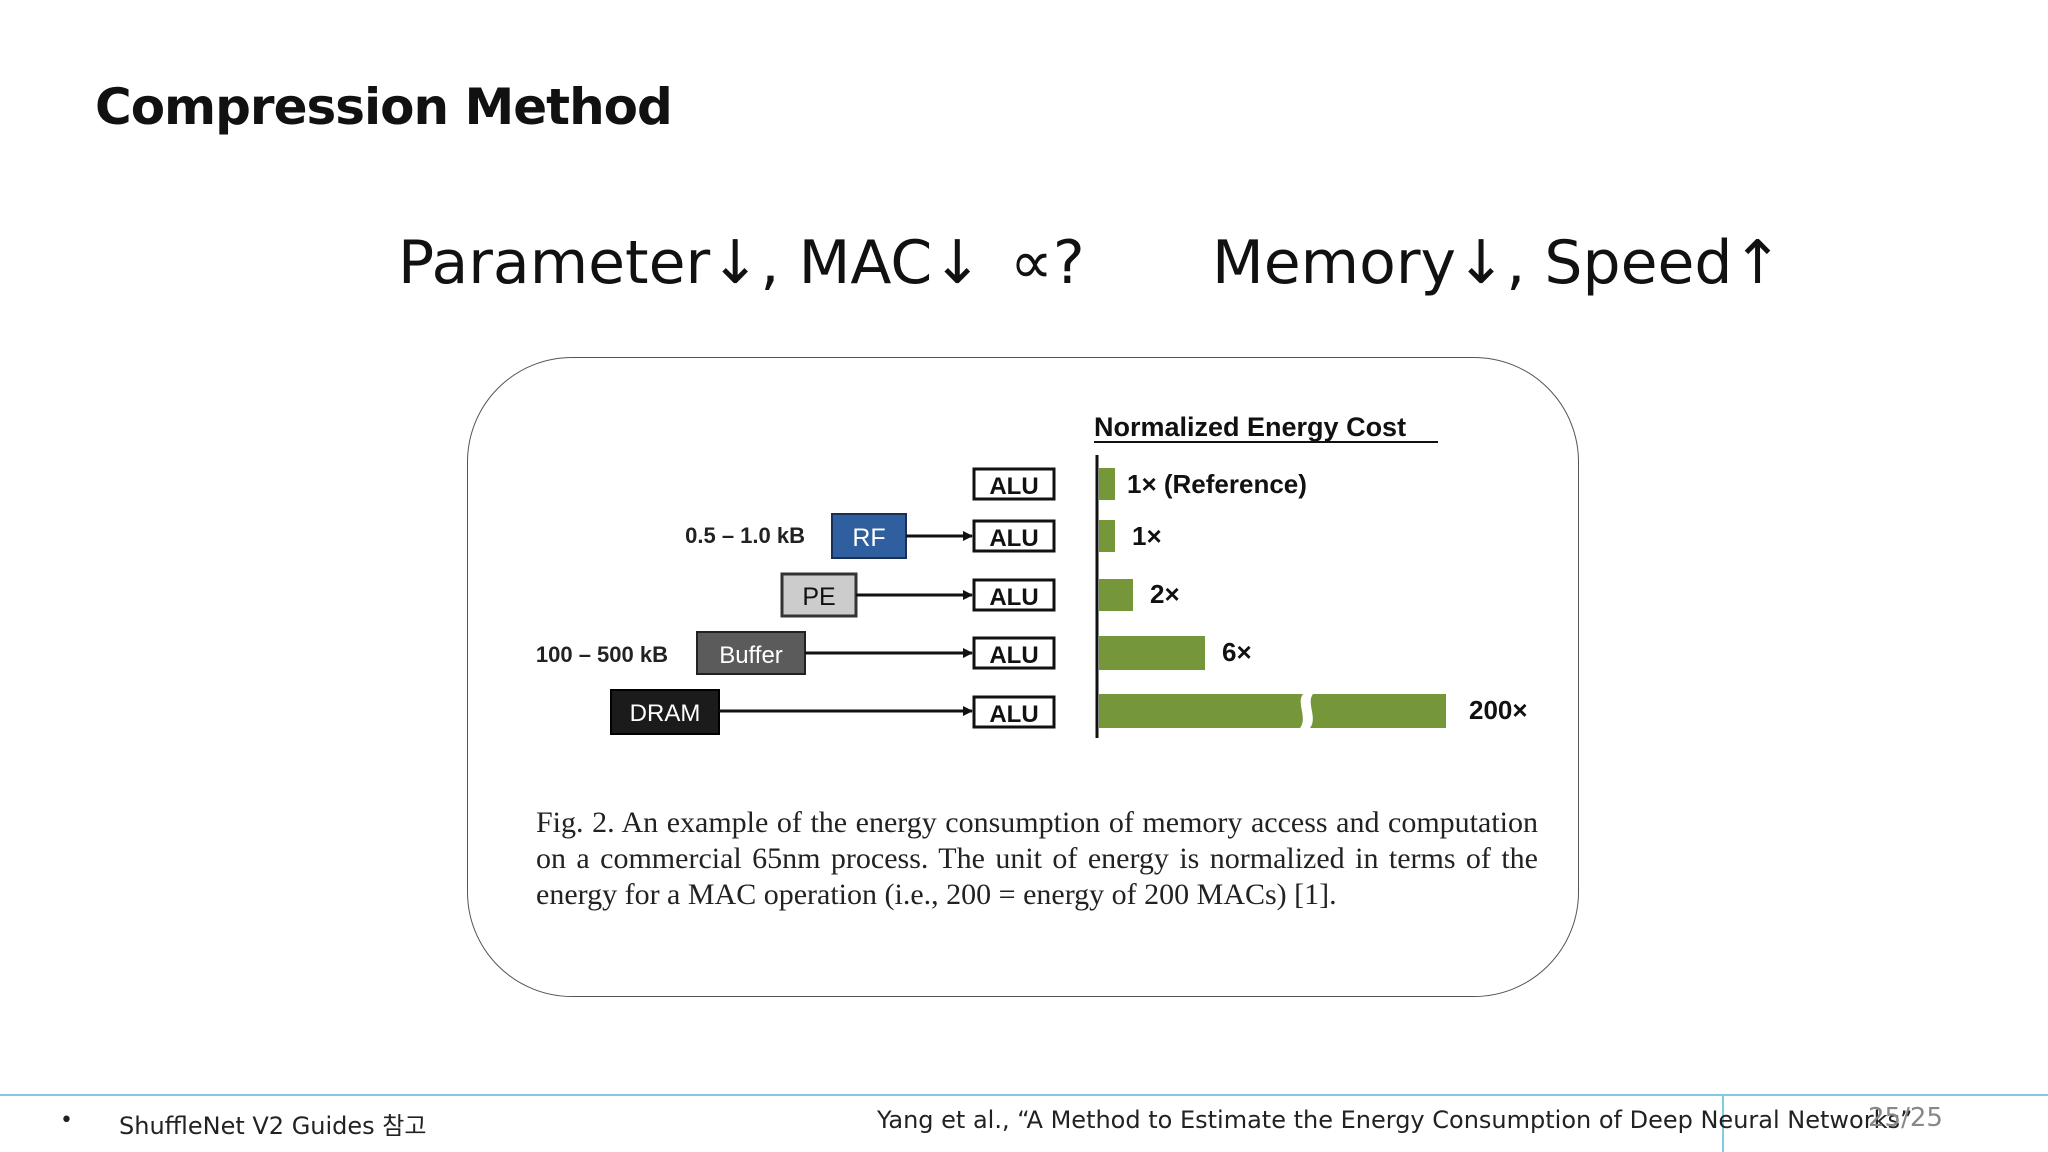 The height and width of the screenshot is (1152, 2048). What do you see at coordinates (273, 1126) in the screenshot?
I see `footer-note: ShuffleNet V2 Guides 참고` at bounding box center [273, 1126].